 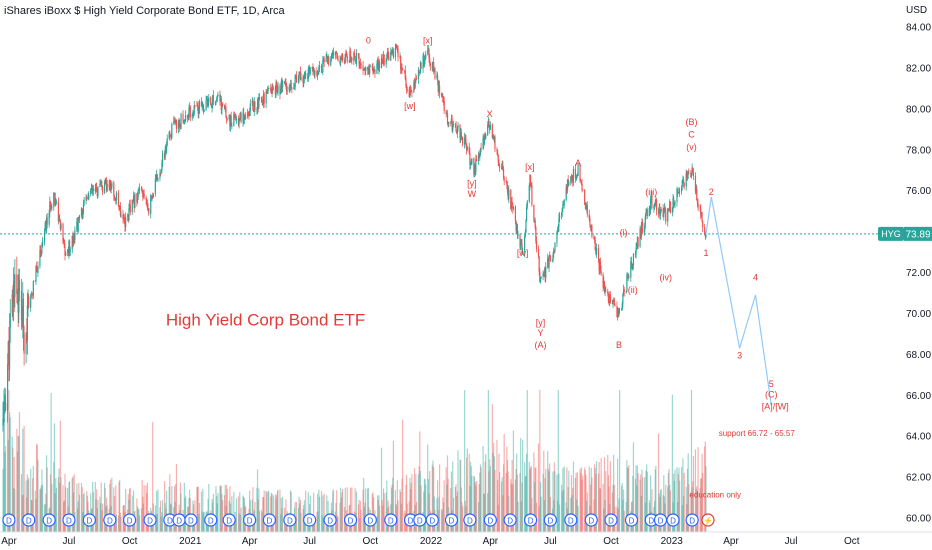 I want to click on wave-label: (ii), so click(x=633, y=290).